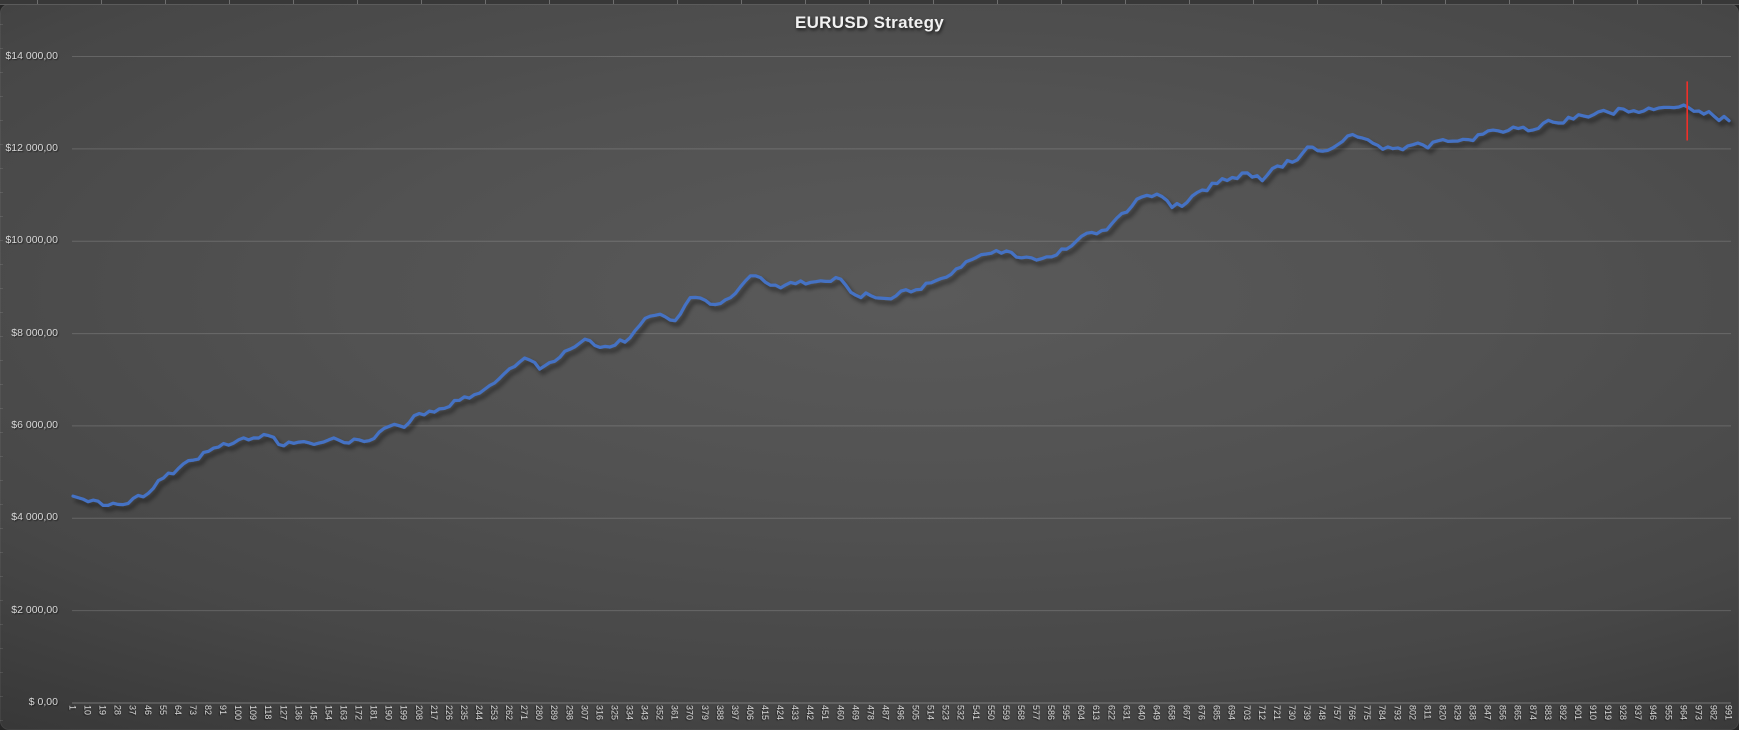 Image resolution: width=1739 pixels, height=730 pixels. Describe the element at coordinates (930, 713) in the screenshot. I see `x-axis-tick-label: 514` at that location.